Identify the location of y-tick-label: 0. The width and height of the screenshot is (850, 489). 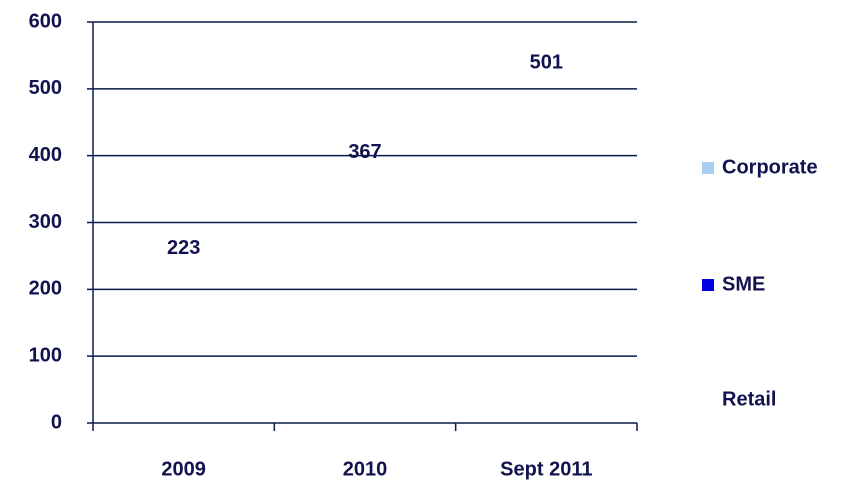
(56, 422).